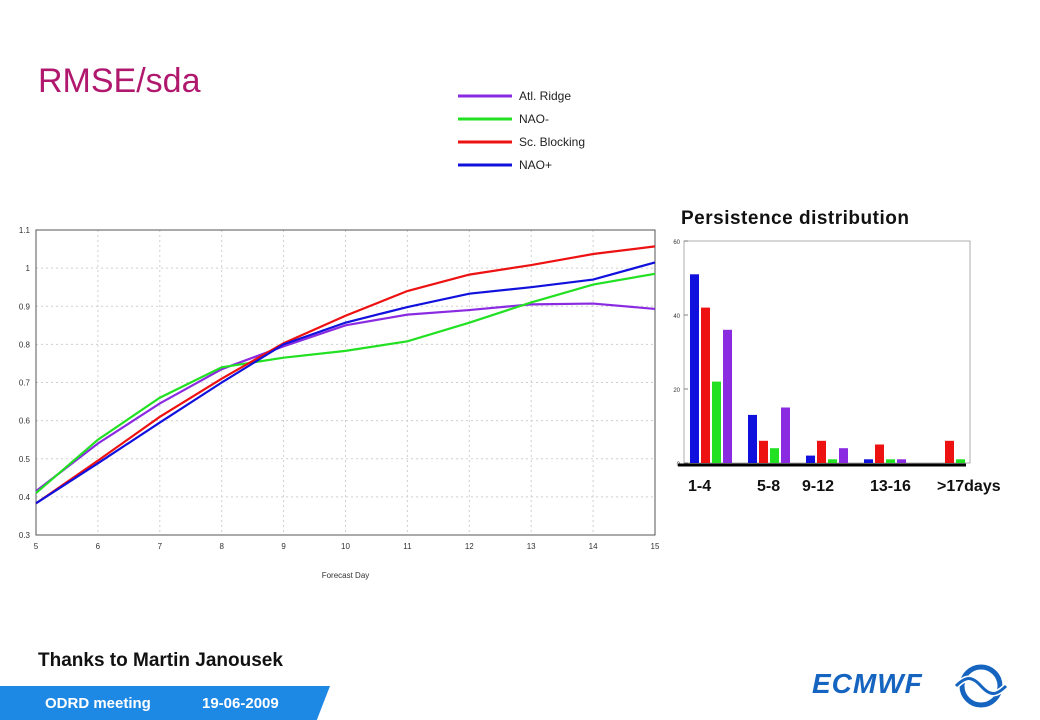  What do you see at coordinates (98, 546) in the screenshot?
I see `x-tick-label: 6` at bounding box center [98, 546].